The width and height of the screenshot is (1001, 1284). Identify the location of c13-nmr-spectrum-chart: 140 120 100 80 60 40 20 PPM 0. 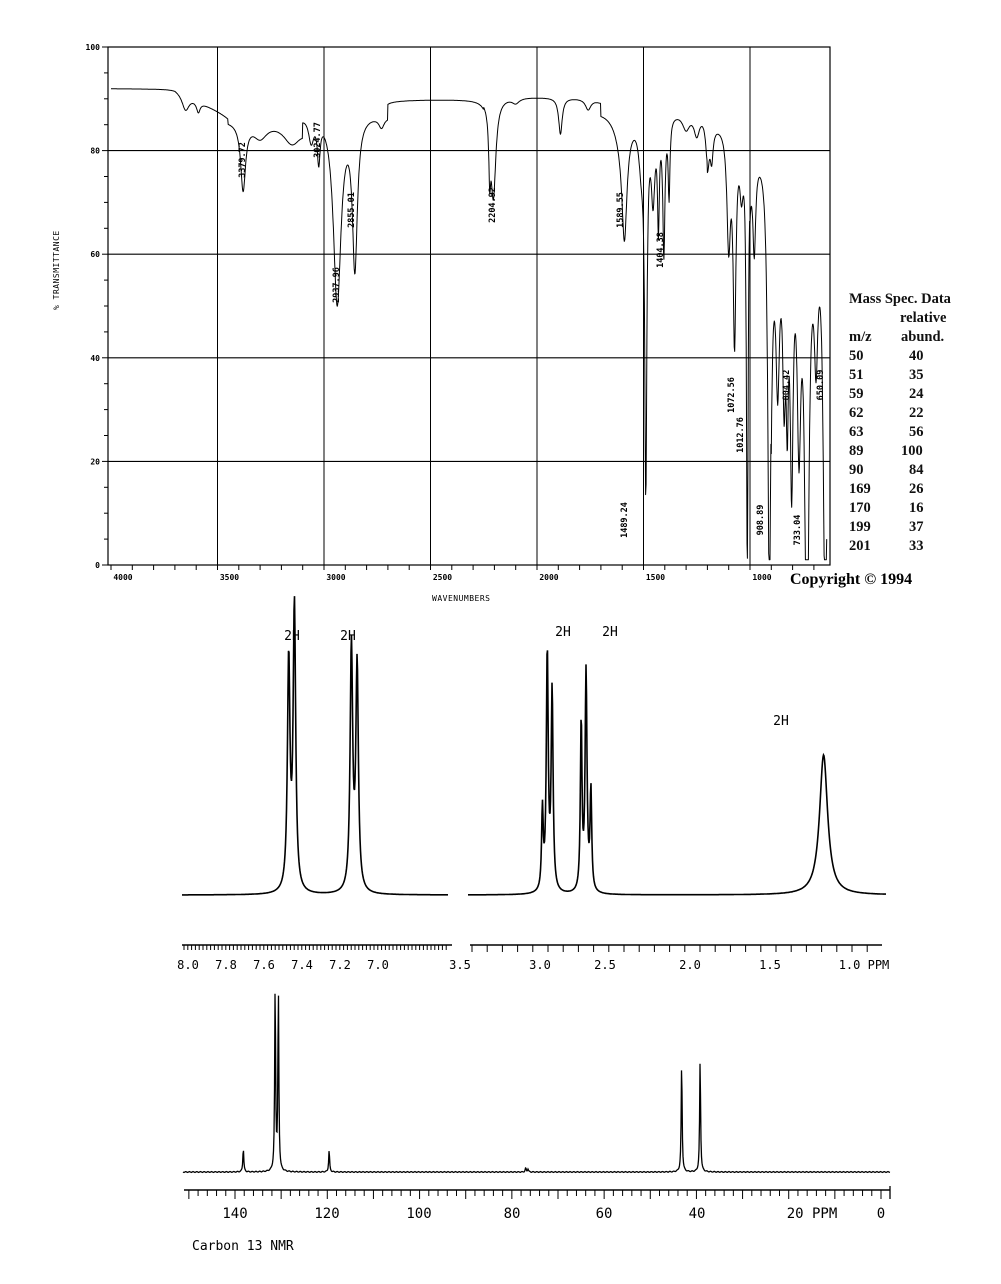
(536, 1107).